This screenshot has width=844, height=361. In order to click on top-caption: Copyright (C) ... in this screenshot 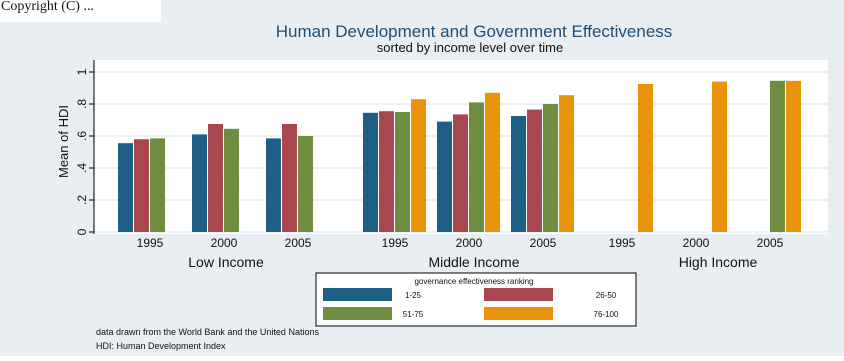, I will do `click(80, 11)`.